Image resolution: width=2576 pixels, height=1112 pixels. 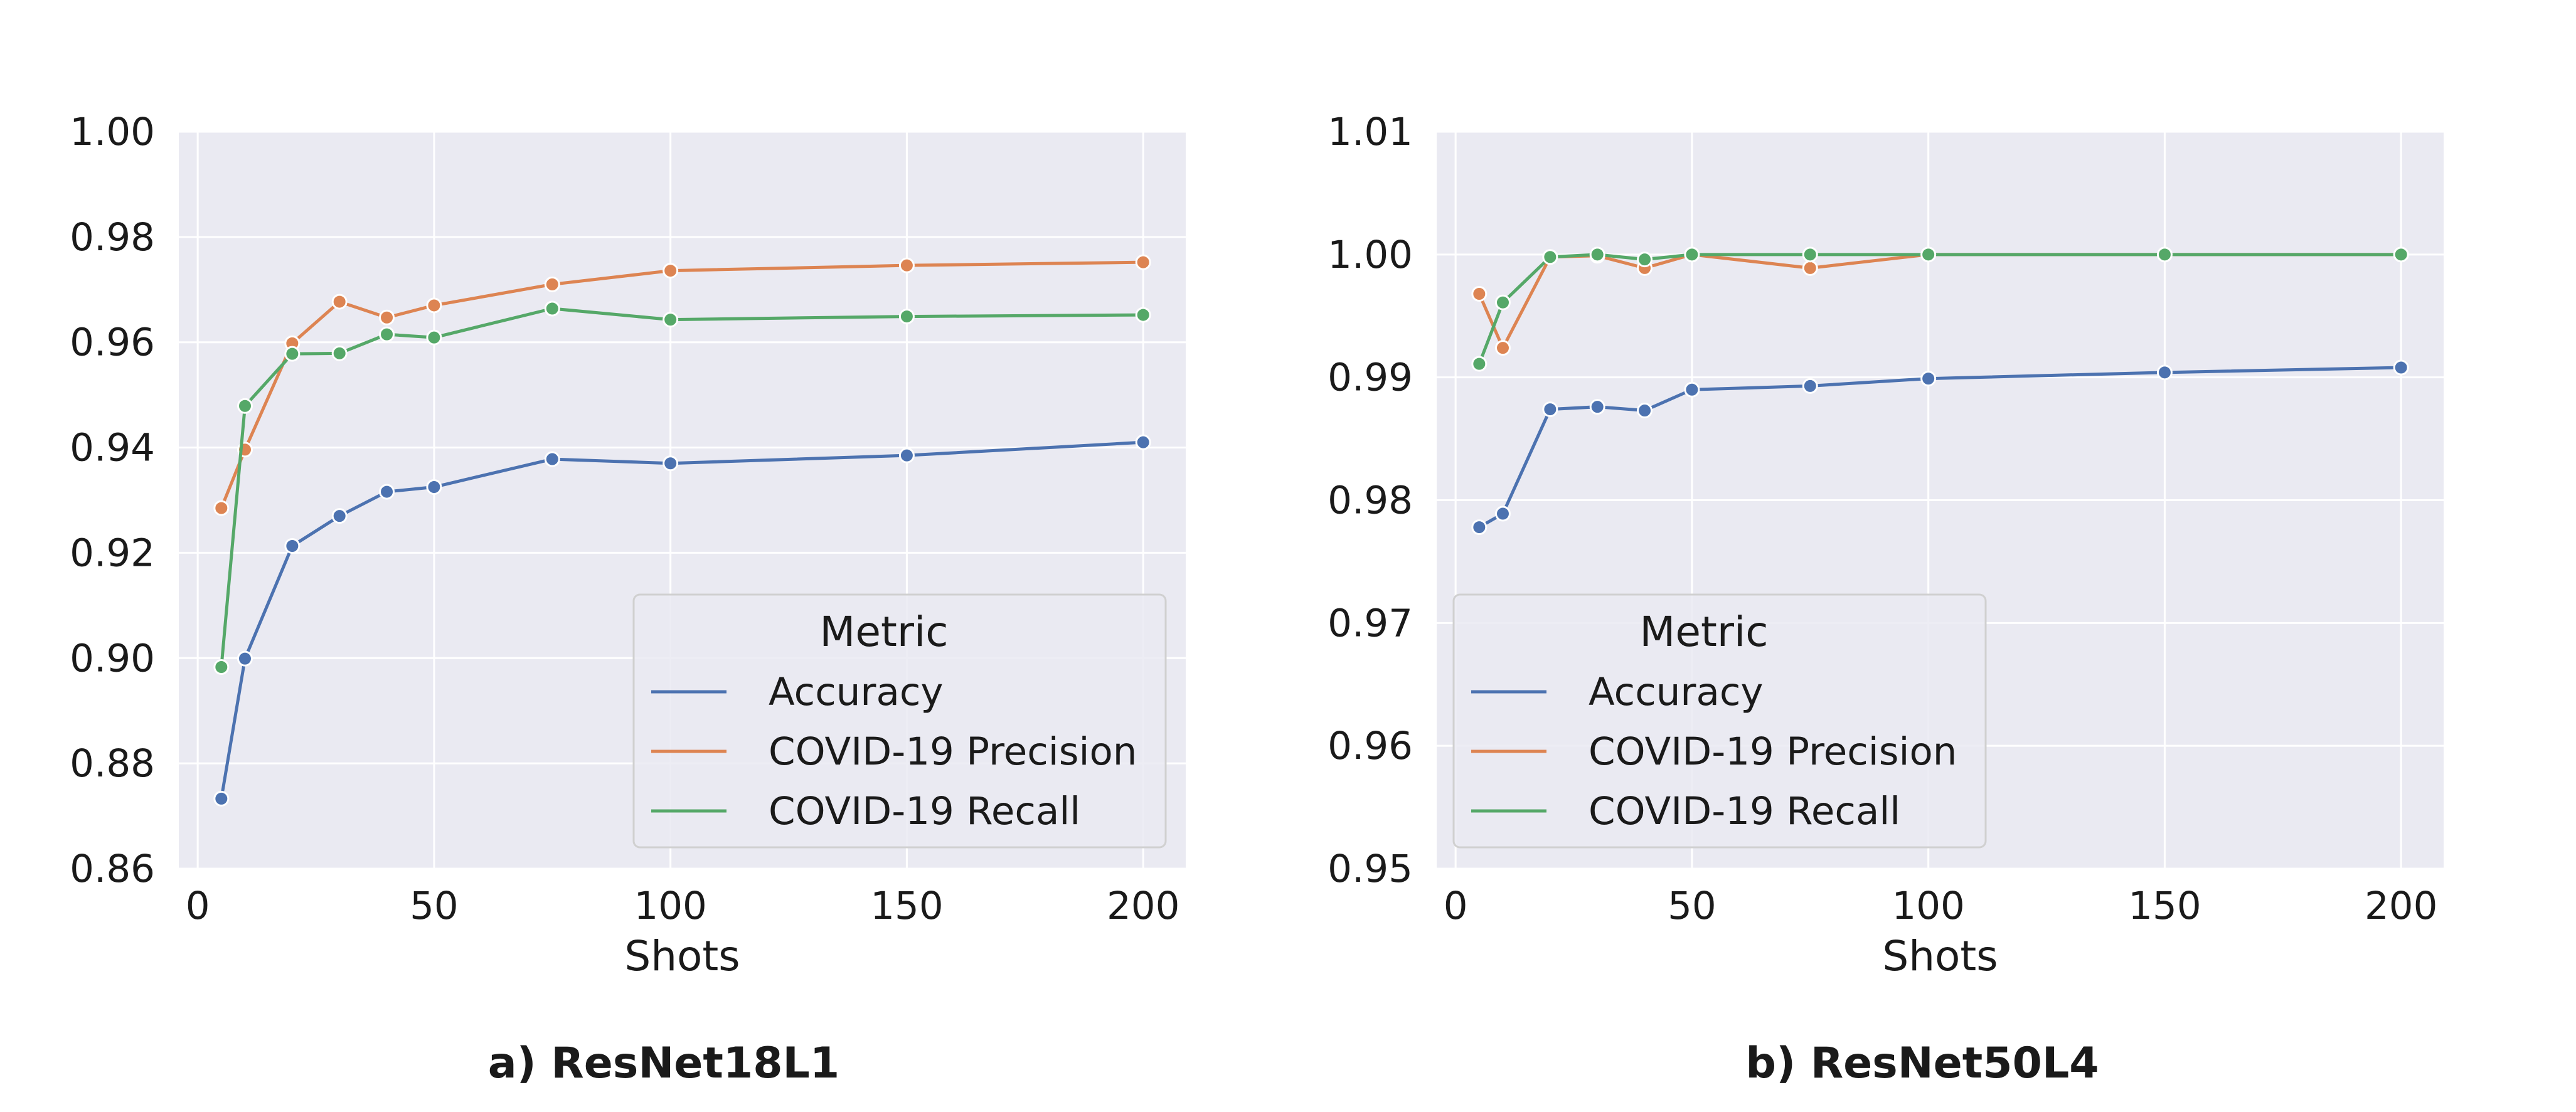 What do you see at coordinates (113, 763) in the screenshot?
I see `y-tick-label: 0.88` at bounding box center [113, 763].